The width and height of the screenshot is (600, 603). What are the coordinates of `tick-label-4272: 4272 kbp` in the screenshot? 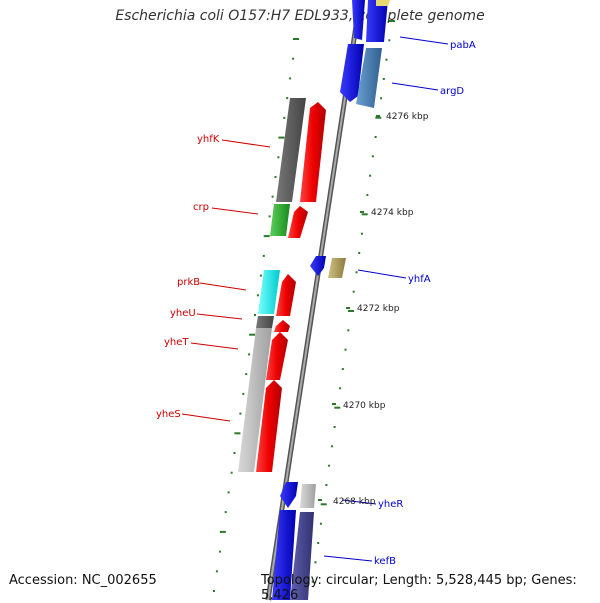 It's located at (378, 309).